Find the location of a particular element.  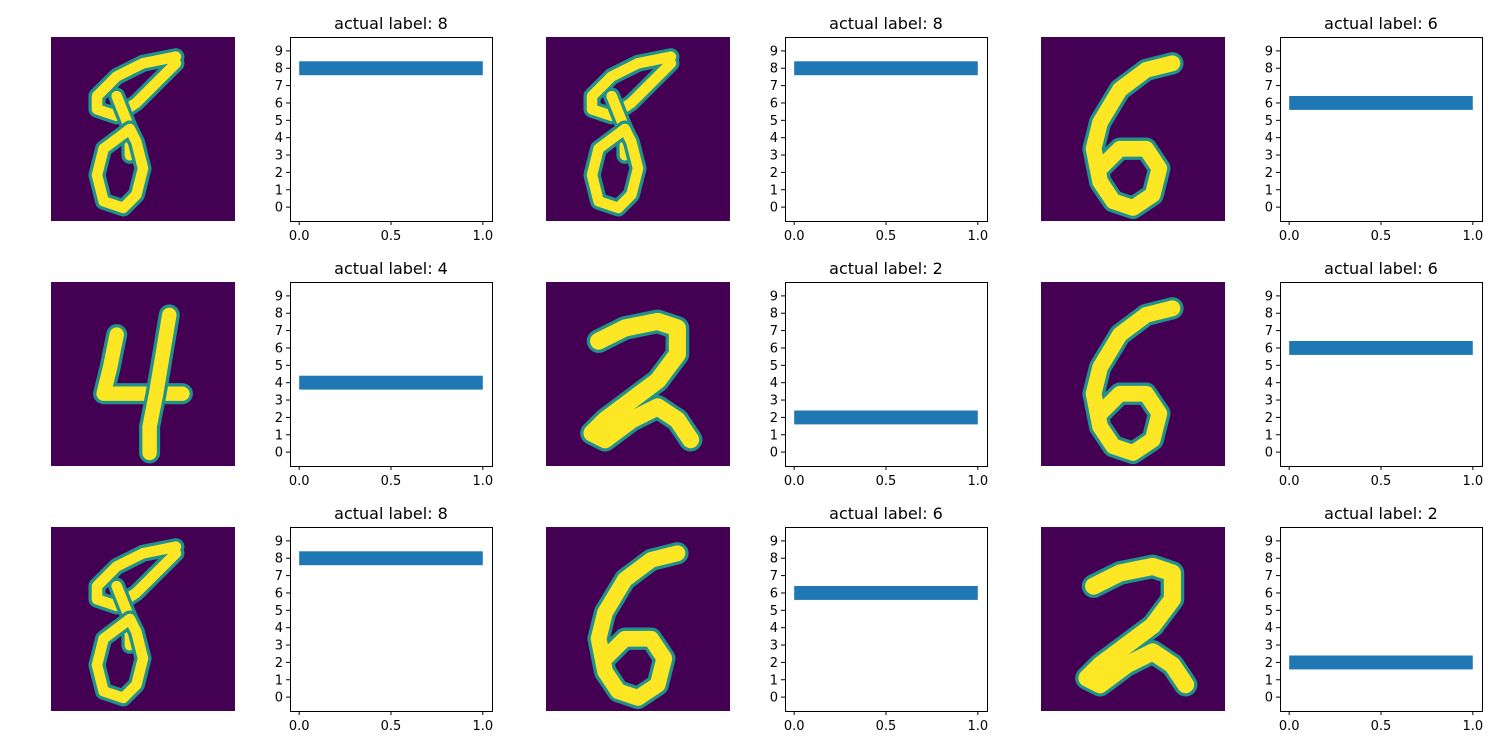

probability-bar-chart: 0 1 2 3 4 5 6 7 8 9 0.0 0.5 1.0 actual label: 6 is located at coordinates (879, 619).